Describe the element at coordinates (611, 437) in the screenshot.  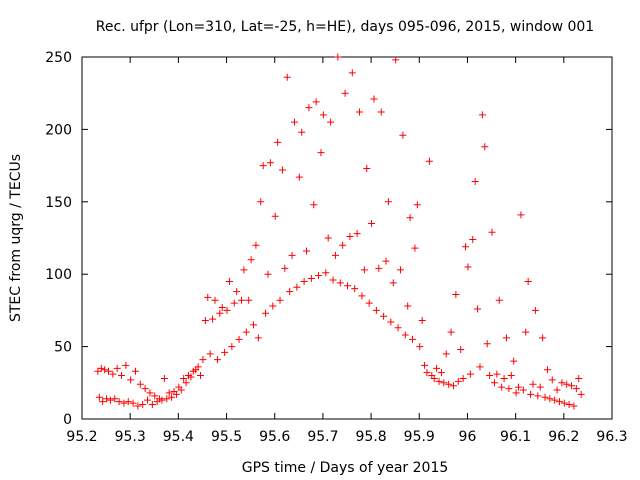
I see `x-tick-label: 96.3` at that location.